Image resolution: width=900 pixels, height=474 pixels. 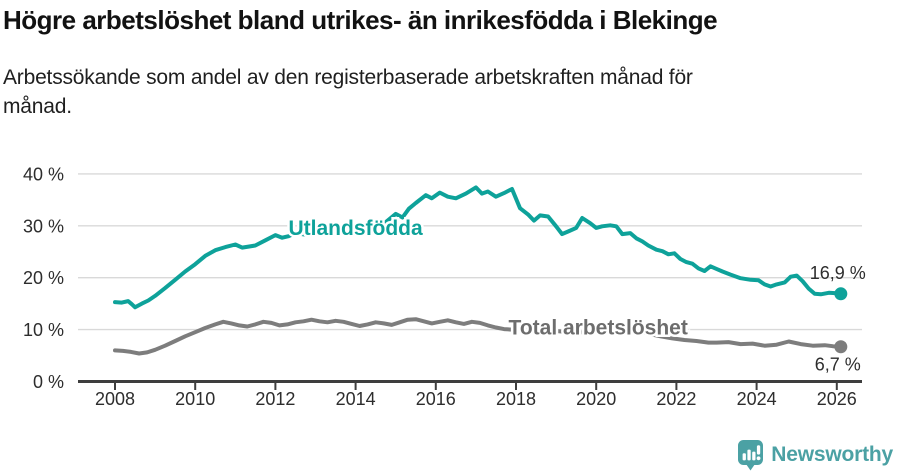 I want to click on chart-subtitle-line2: månad., so click(x=37, y=106).